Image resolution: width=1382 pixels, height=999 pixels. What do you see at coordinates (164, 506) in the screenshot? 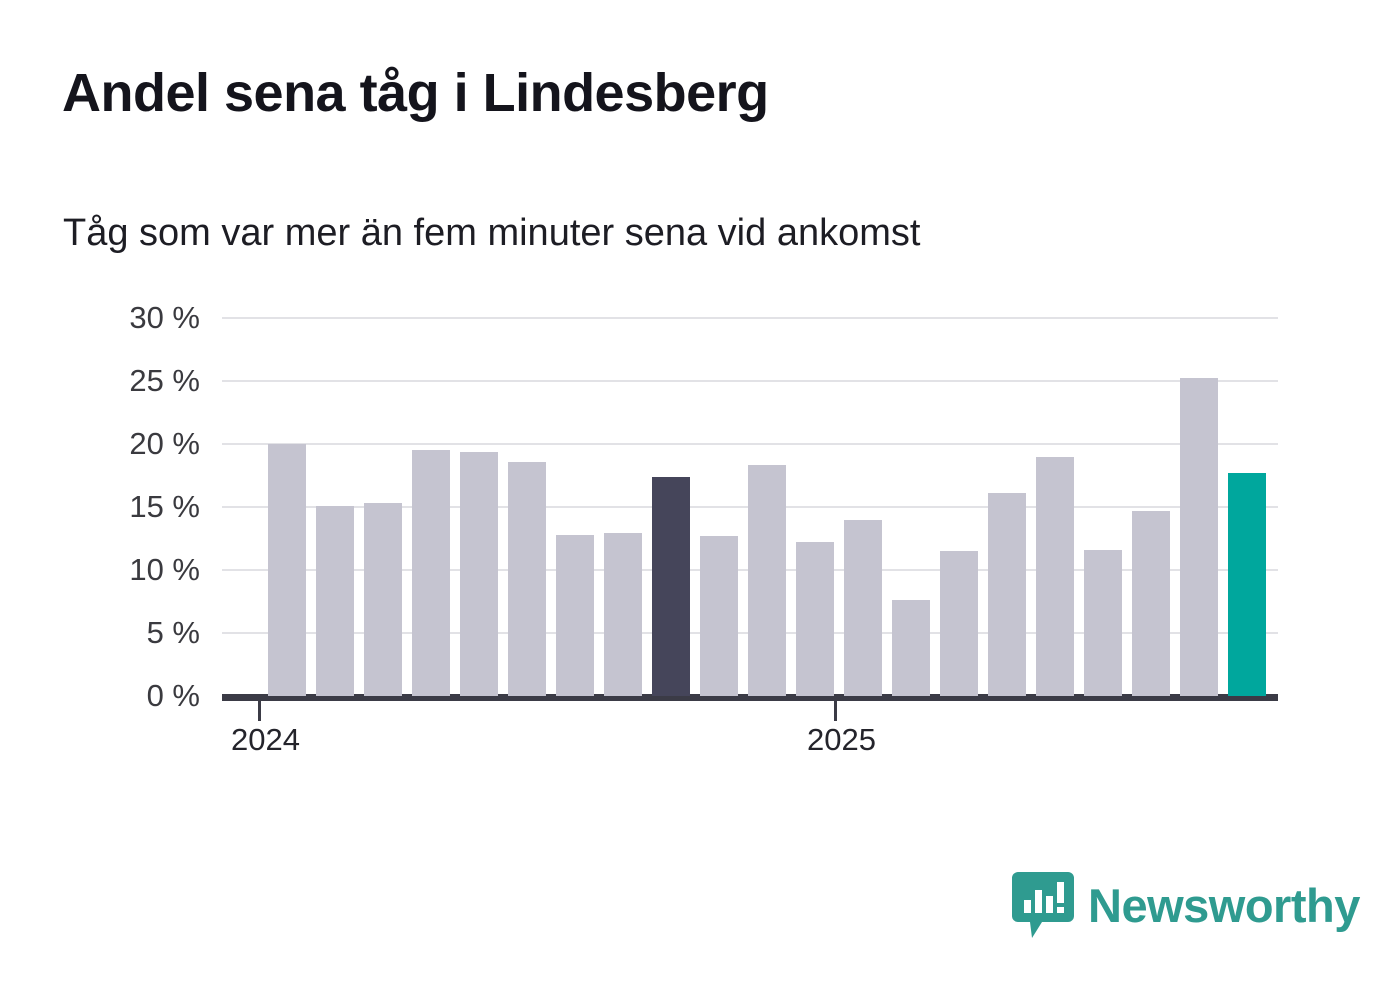
I see `y-axis-tick-label: 15 %` at bounding box center [164, 506].